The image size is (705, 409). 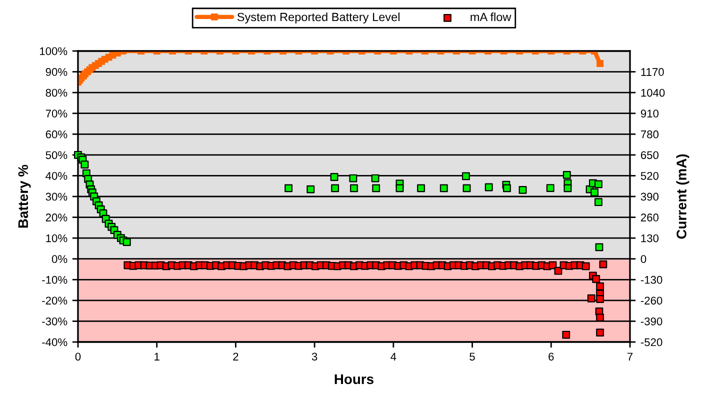 I want to click on y2-axis-title: Current (mA), so click(x=683, y=196).